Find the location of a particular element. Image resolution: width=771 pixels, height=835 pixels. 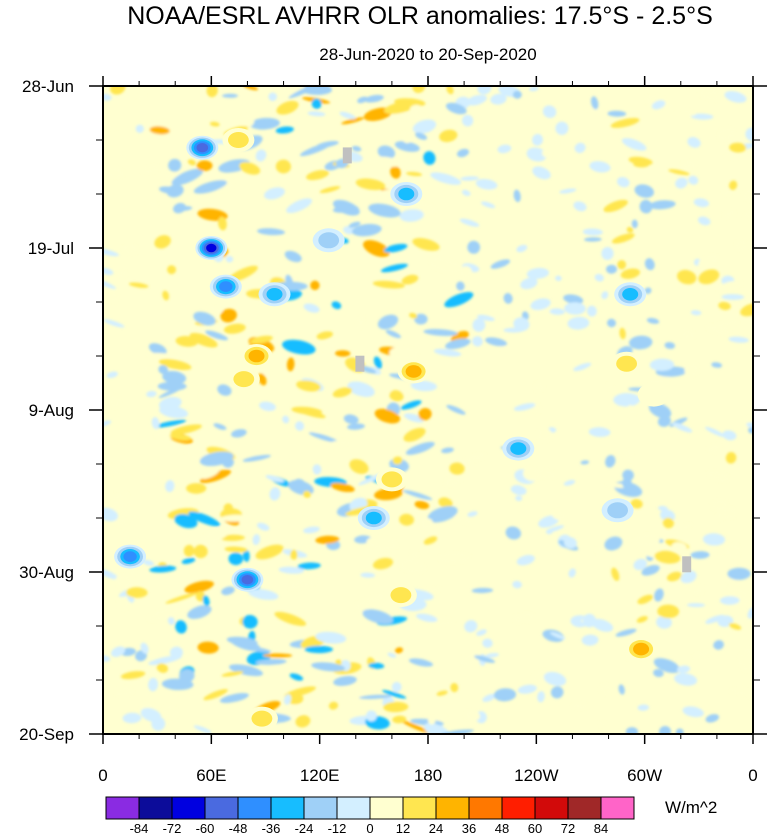

colorbar-swatch is located at coordinates (353, 808).